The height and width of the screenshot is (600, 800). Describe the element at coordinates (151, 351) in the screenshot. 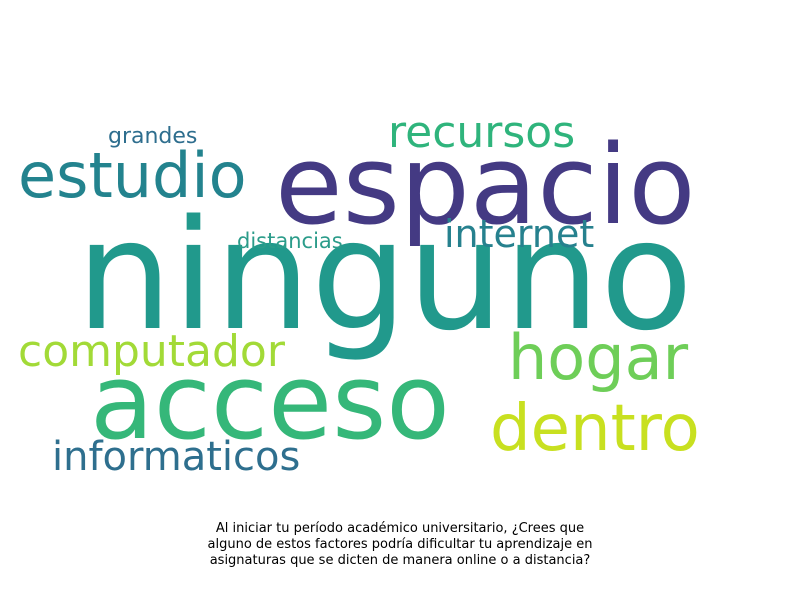

I see `word-computador: computador` at that location.